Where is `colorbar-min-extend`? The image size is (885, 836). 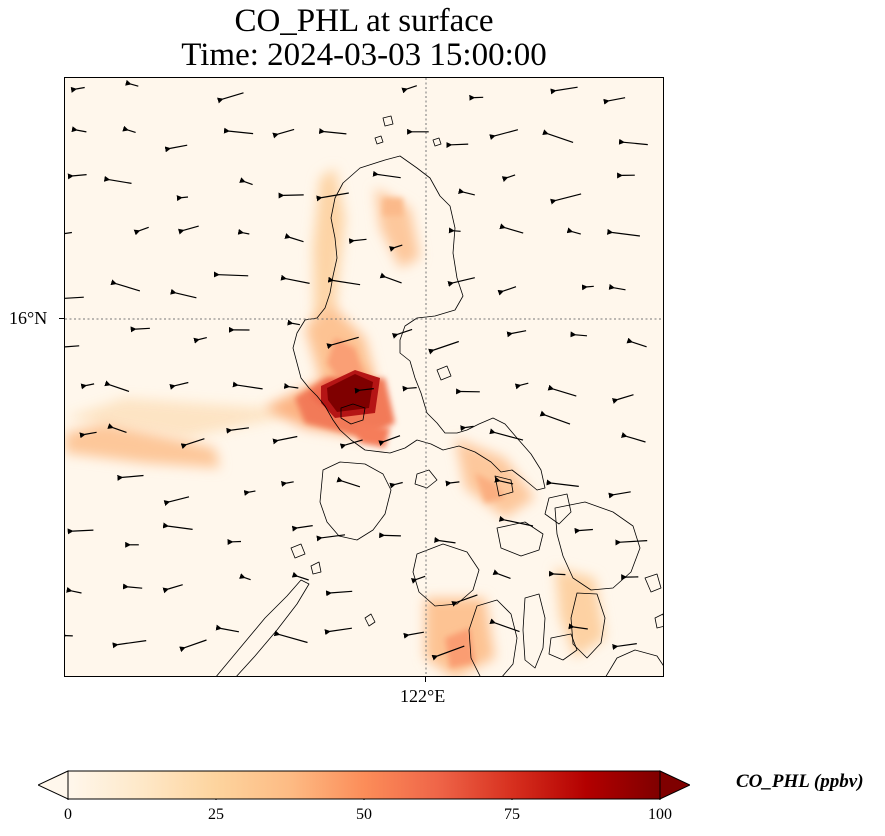
colorbar-min-extend is located at coordinates (52, 785).